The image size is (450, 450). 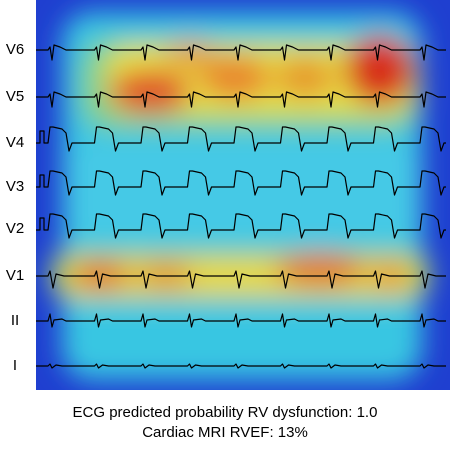 What do you see at coordinates (241, 226) in the screenshot?
I see `ecg-trace-v2` at bounding box center [241, 226].